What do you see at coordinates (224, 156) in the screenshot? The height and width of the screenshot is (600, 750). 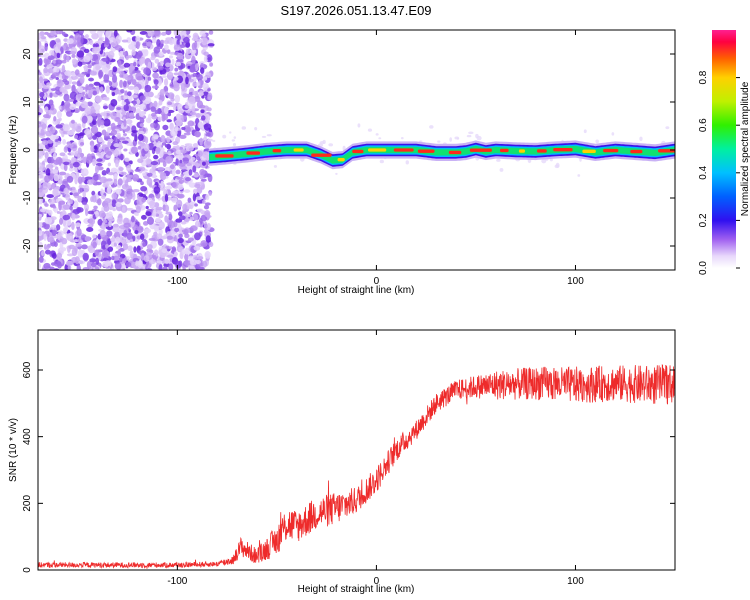 I see `ridge-peak-segment` at bounding box center [224, 156].